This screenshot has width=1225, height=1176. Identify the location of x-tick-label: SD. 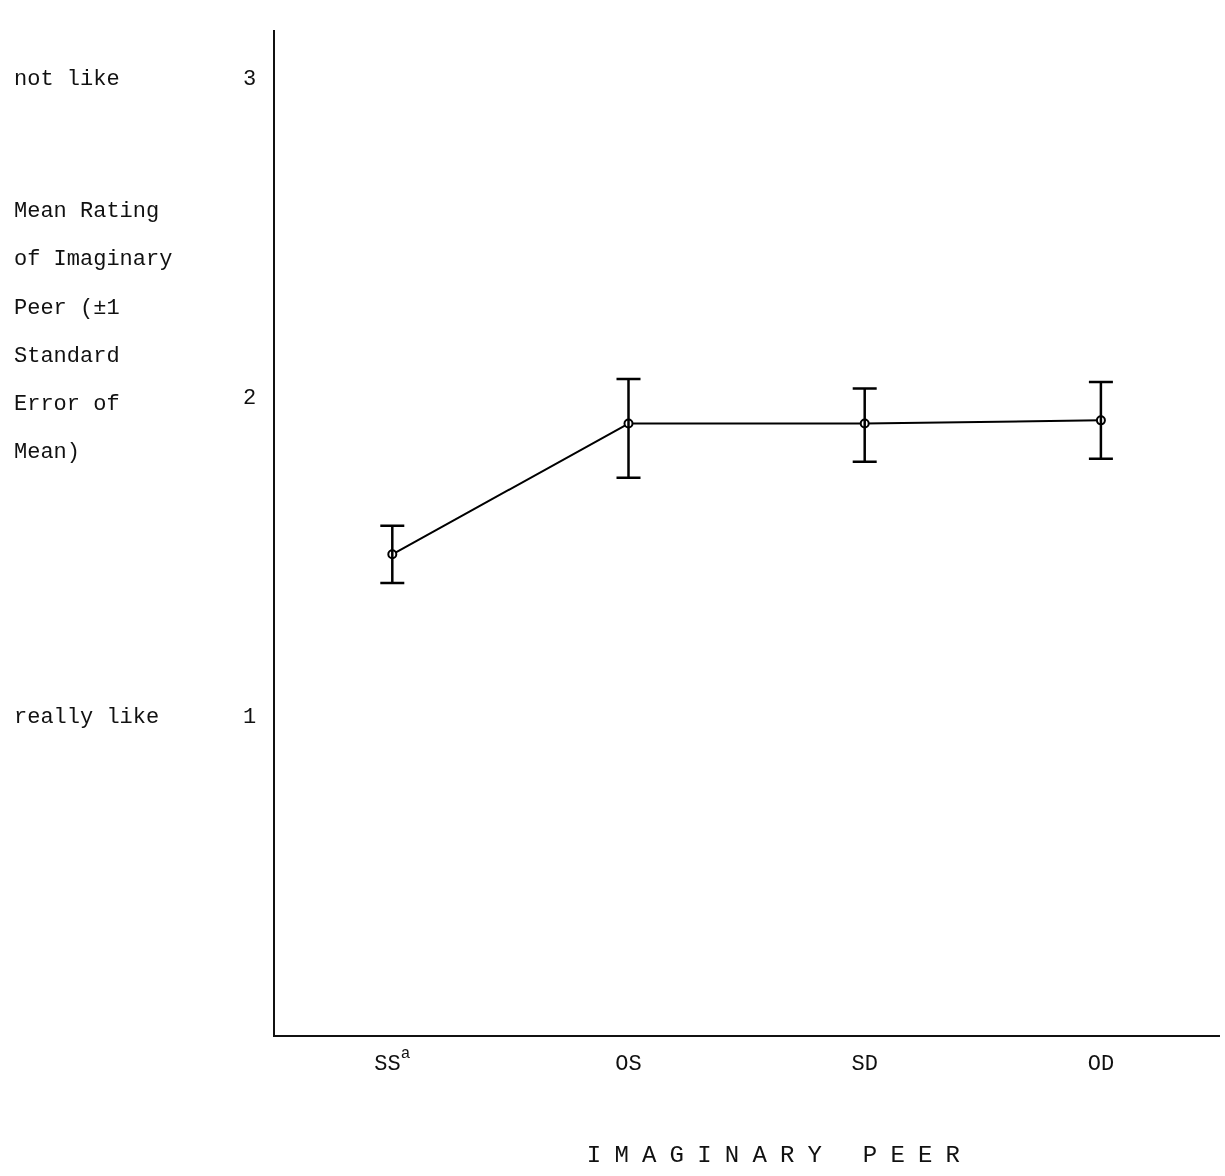
(864, 1064).